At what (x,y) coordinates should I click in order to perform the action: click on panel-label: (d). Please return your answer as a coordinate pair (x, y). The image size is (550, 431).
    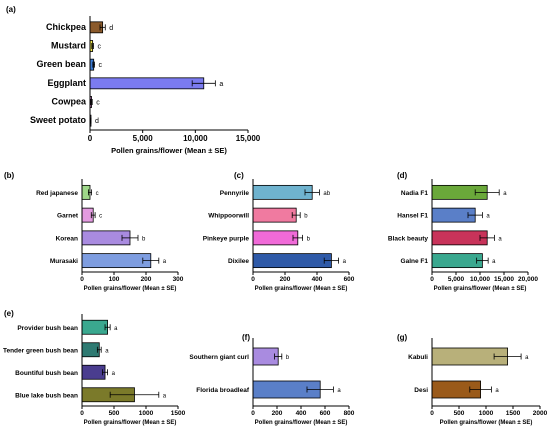
    Looking at the image, I should click on (402, 175).